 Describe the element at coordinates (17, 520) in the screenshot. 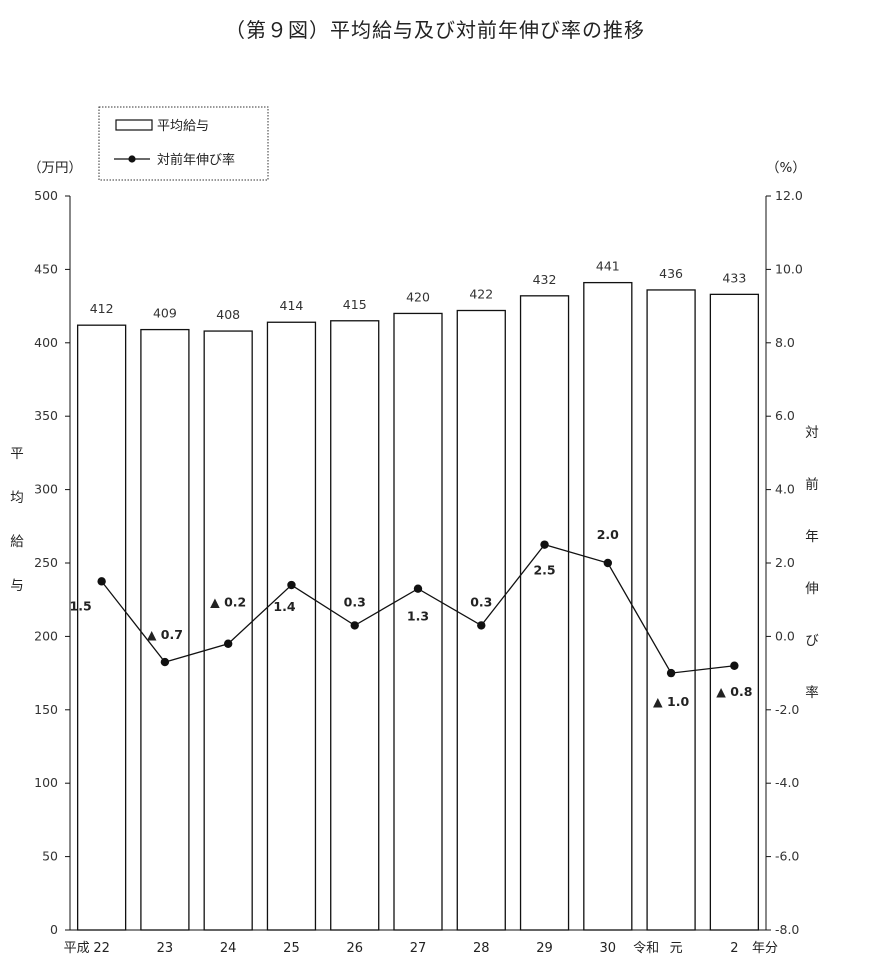

I see `left-axis-title: 平均給与` at that location.